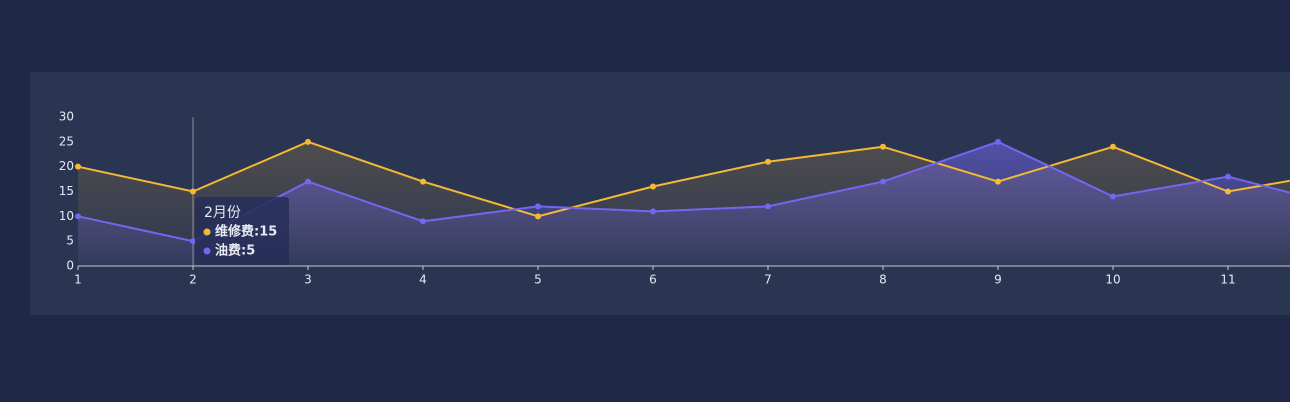 The width and height of the screenshot is (1290, 402). I want to click on x-tick-label: 2, so click(193, 280).